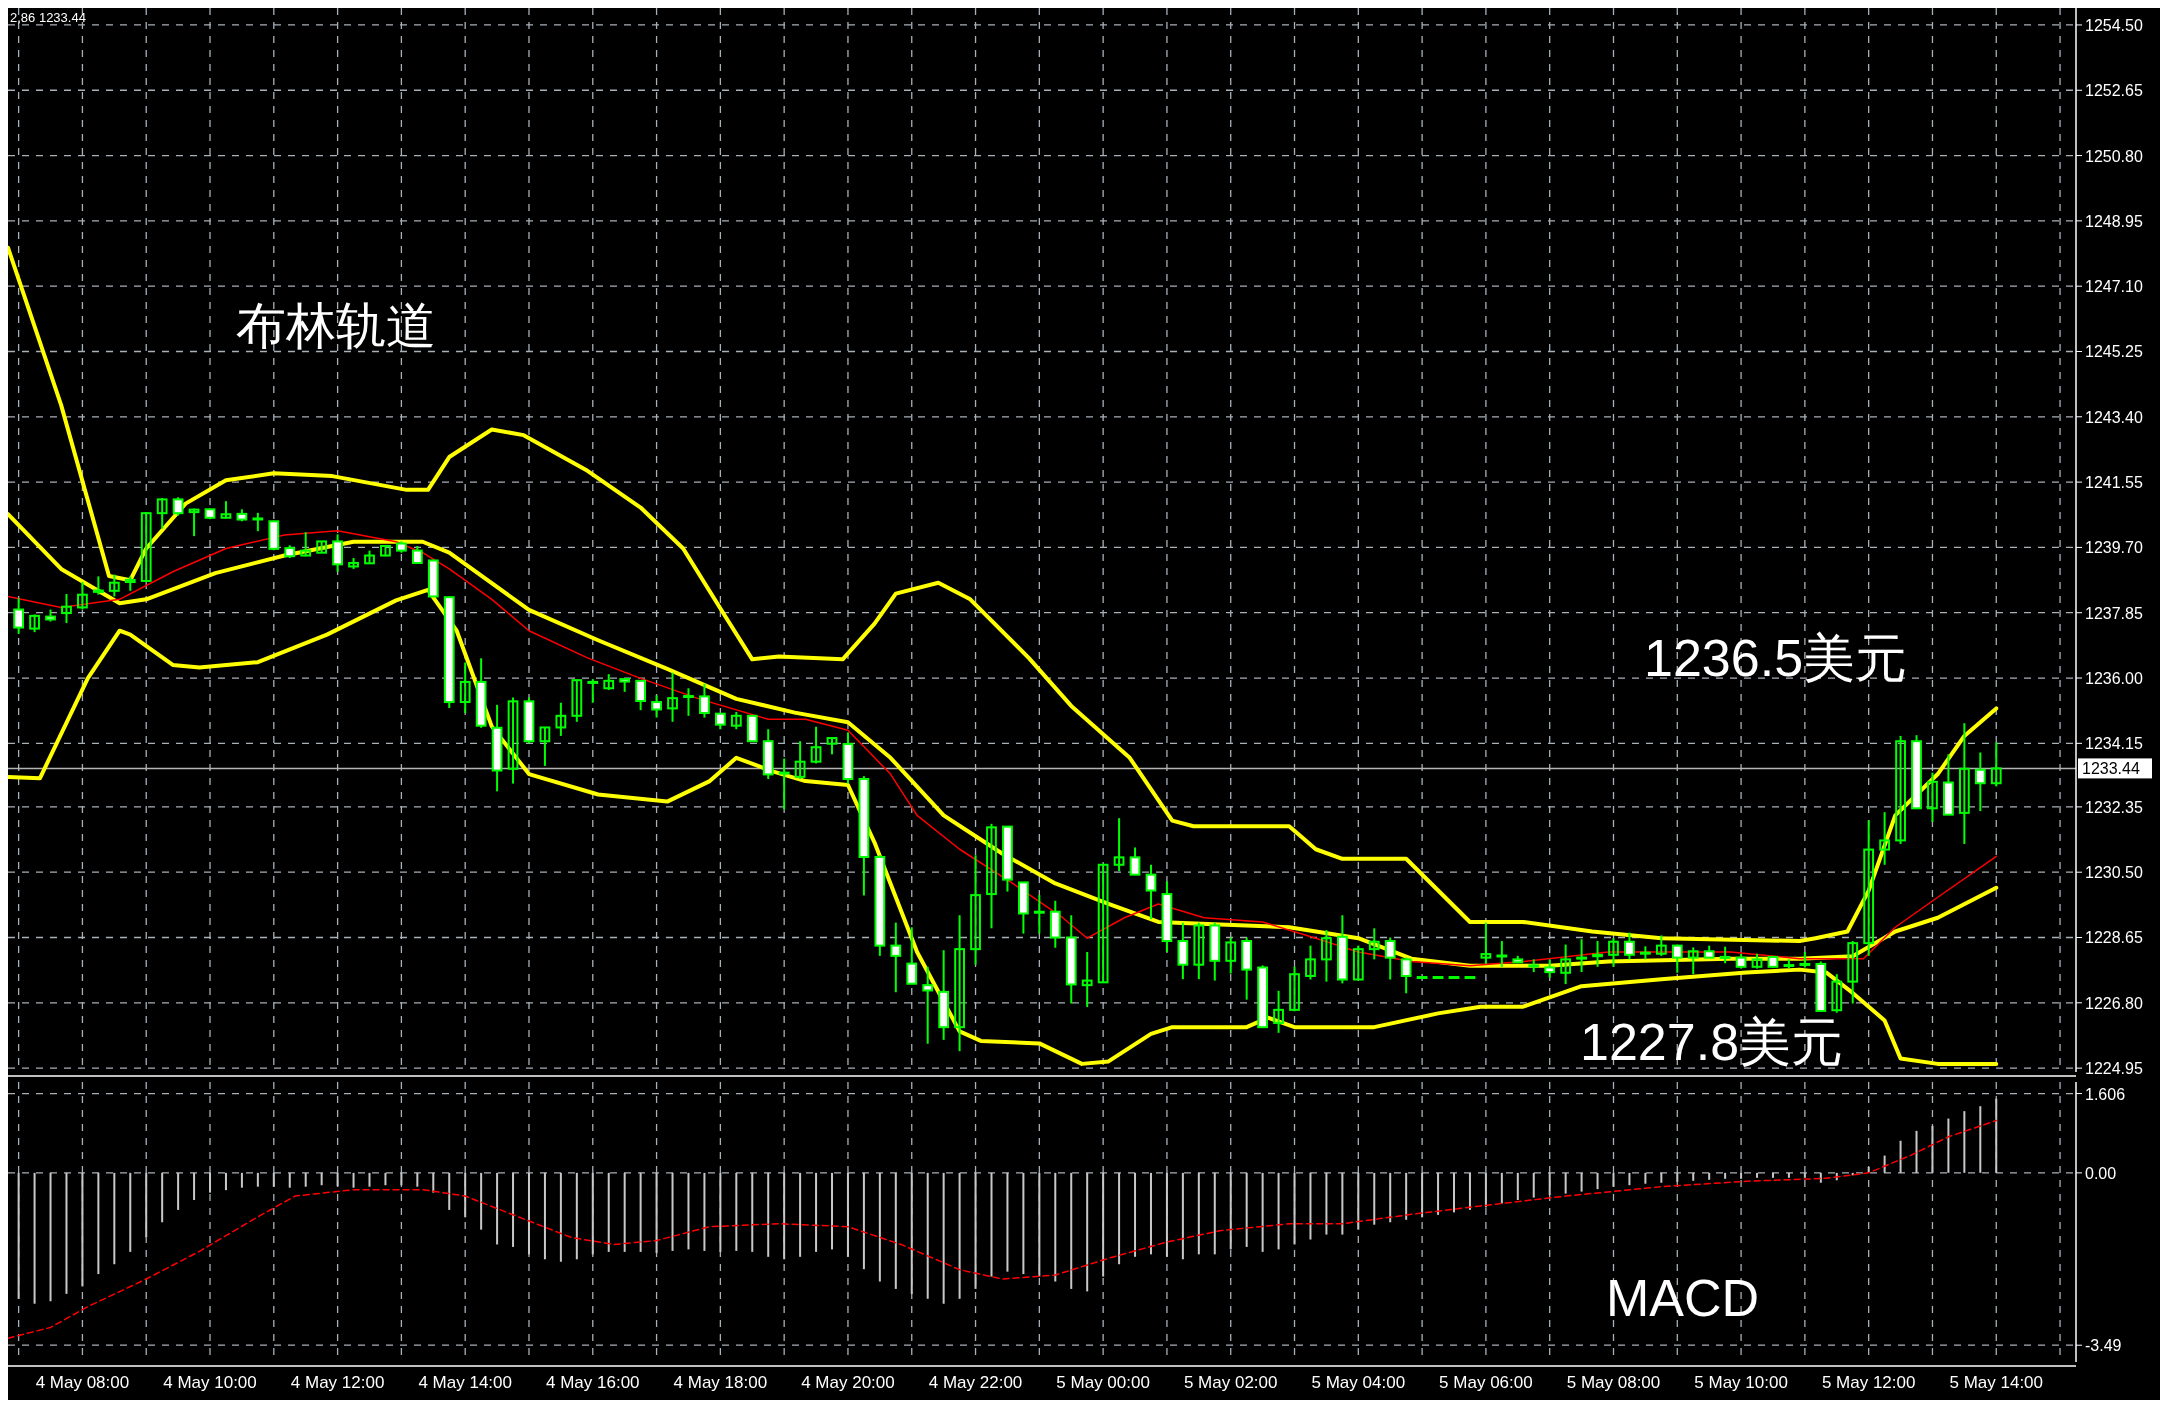  Describe the element at coordinates (465, 1382) in the screenshot. I see `x-tick-label: 4 May 14:00` at that location.